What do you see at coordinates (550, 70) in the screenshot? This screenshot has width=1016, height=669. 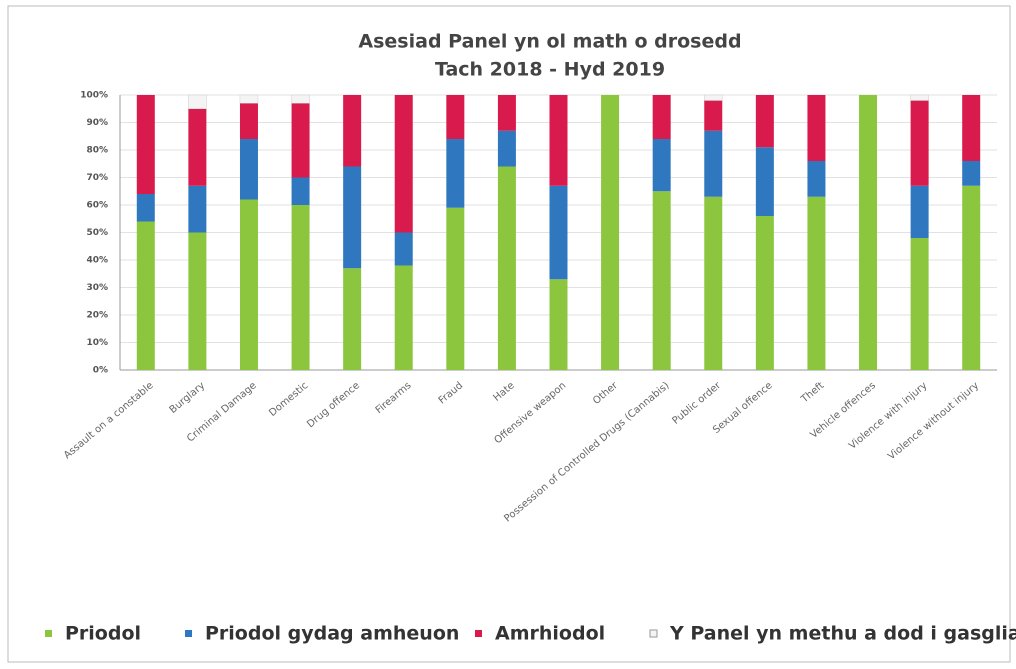 I see `chart-subtitle: Tach 2018 - Hyd 2019` at bounding box center [550, 70].